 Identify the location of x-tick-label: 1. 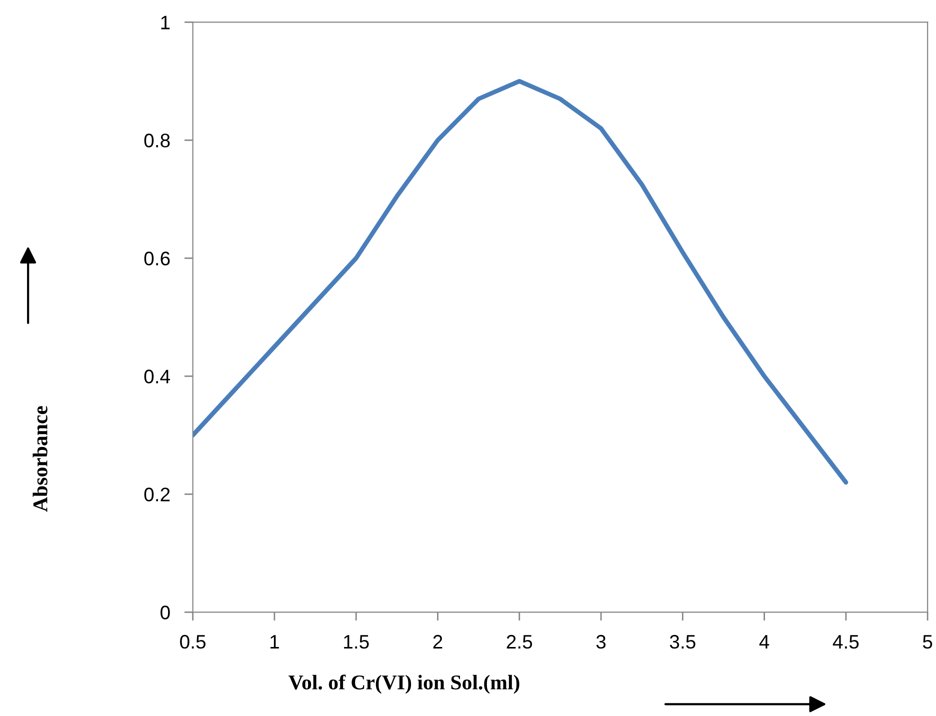
(274, 641).